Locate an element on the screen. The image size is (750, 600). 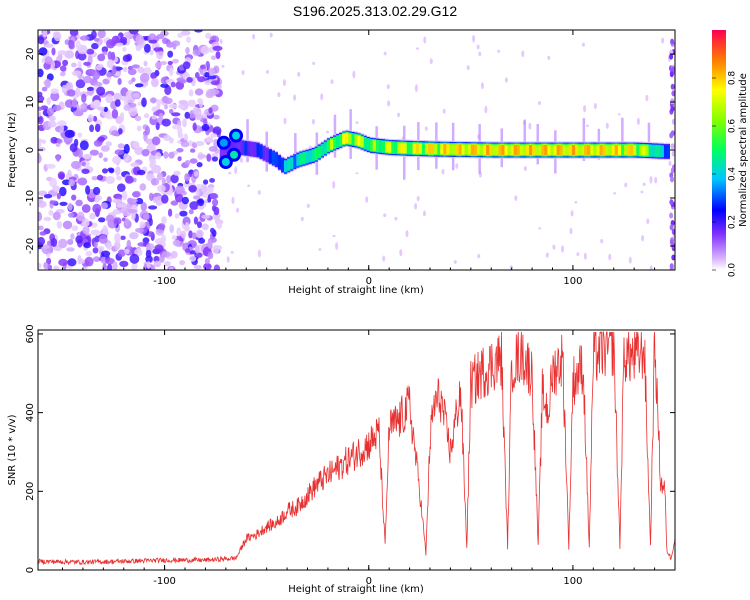
y-tick-label: 600 is located at coordinates (30, 333).